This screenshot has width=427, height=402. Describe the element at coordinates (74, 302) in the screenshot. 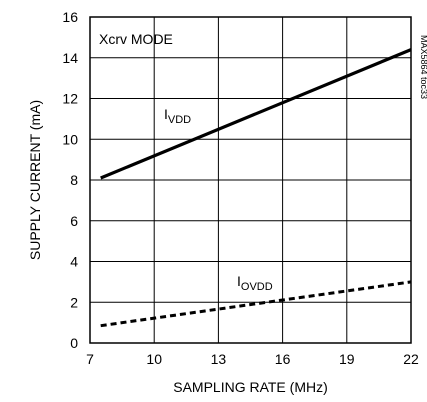

I see `y-tick-label: 2` at that location.